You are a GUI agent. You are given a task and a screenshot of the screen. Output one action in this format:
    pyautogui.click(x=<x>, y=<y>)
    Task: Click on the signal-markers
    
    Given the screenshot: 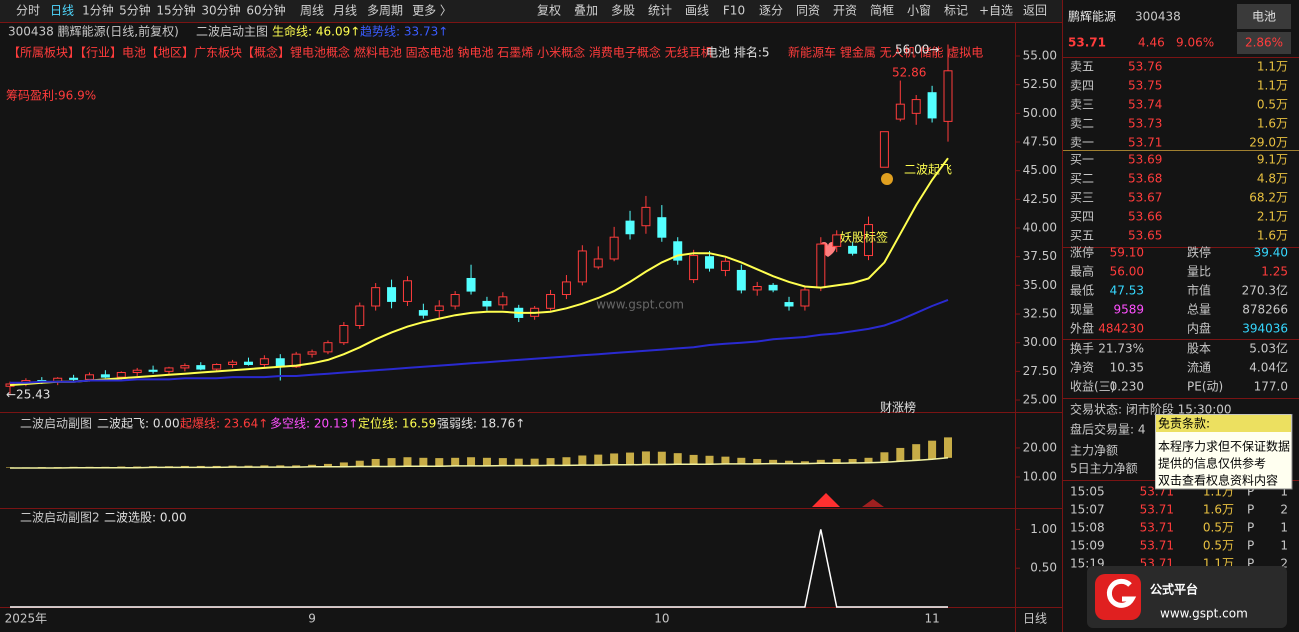 What is the action you would take?
    pyautogui.click(x=848, y=500)
    